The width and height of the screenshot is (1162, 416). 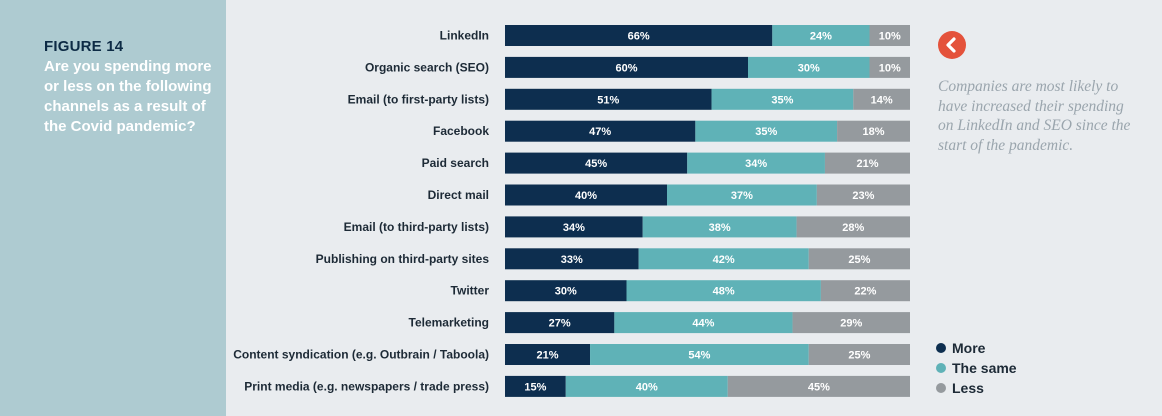 I want to click on data-label-more: 40%, so click(x=586, y=196).